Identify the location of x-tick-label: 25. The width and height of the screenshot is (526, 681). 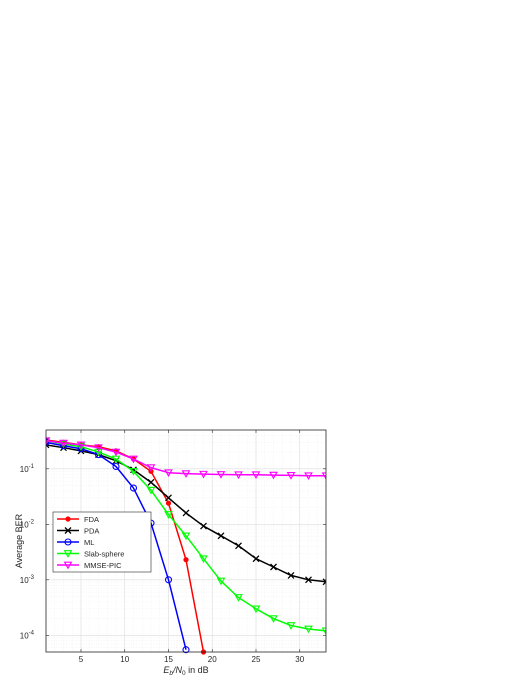
(256, 659).